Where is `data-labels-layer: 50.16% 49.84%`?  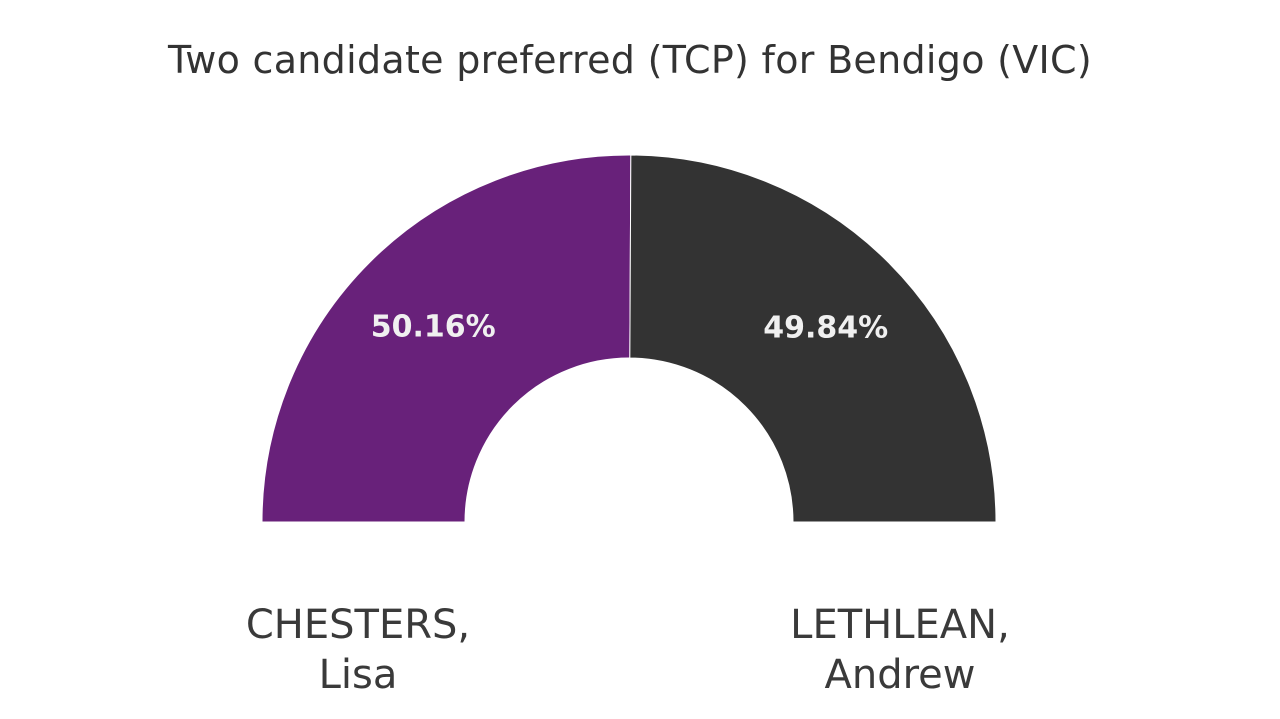
data-labels-layer: 50.16% 49.84% is located at coordinates (629, 327).